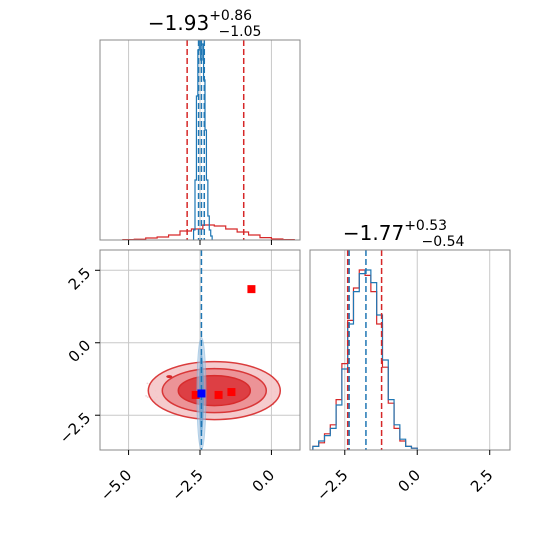  What do you see at coordinates (240, 32) in the screenshot?
I see `title-hist-1-lower-text: −1.05` at bounding box center [240, 32].